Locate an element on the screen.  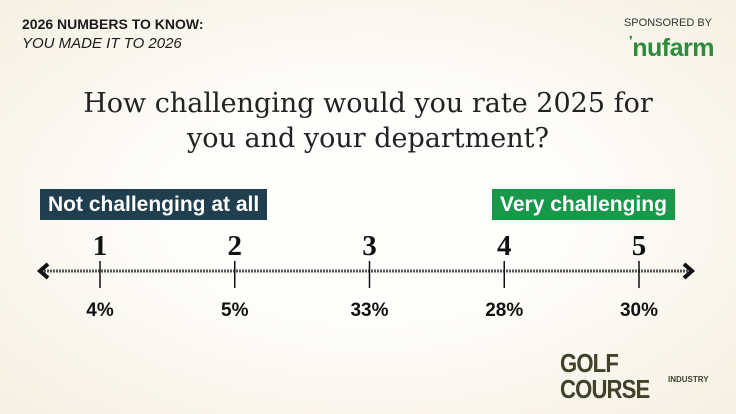
kicker: 2026 NUMBERS TO KNOW: is located at coordinates (113, 24).